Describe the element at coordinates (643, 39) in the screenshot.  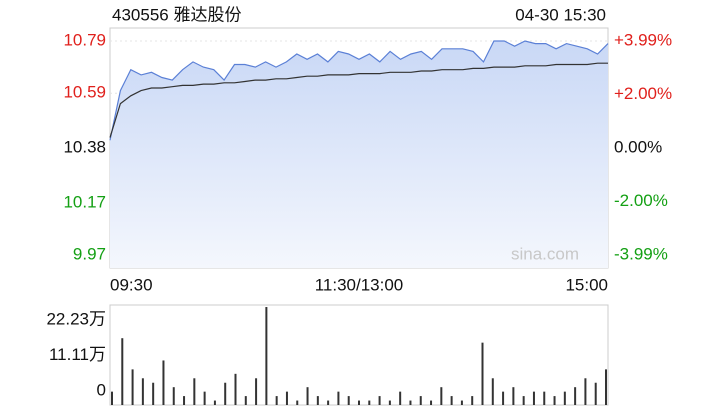
I see `y2-tick-label: +3.99%` at that location.